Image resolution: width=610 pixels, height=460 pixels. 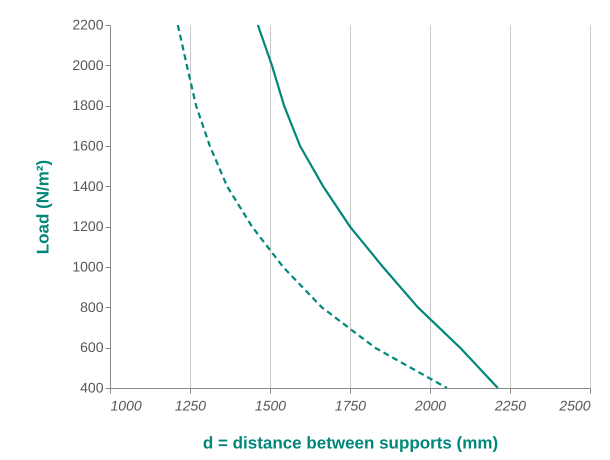 What do you see at coordinates (350, 443) in the screenshot?
I see `x-axis-title: d = distance between supports (mm)` at bounding box center [350, 443].